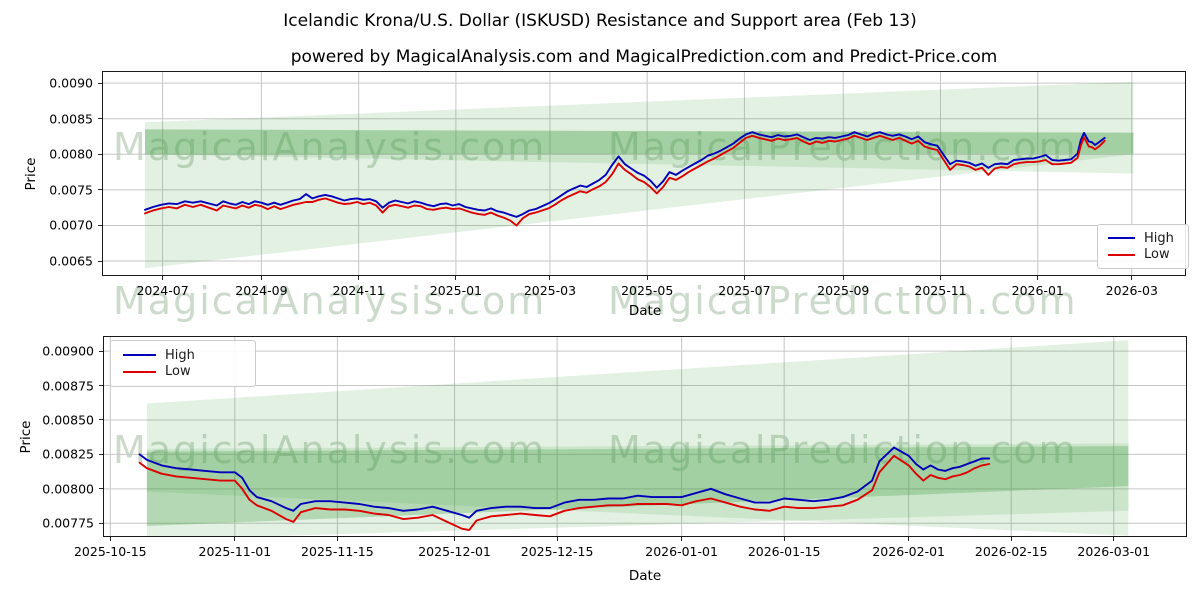 Image resolution: width=1200 pixels, height=600 pixels. What do you see at coordinates (456, 290) in the screenshot?
I see `x-tick-label: 2025-01` at bounding box center [456, 290].